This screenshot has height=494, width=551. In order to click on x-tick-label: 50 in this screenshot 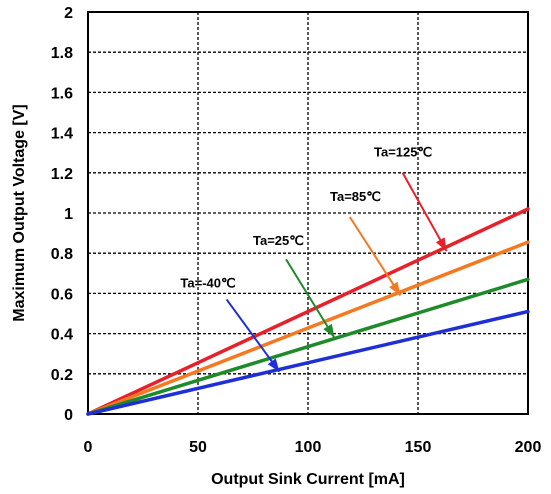, I will do `click(198, 447)`.